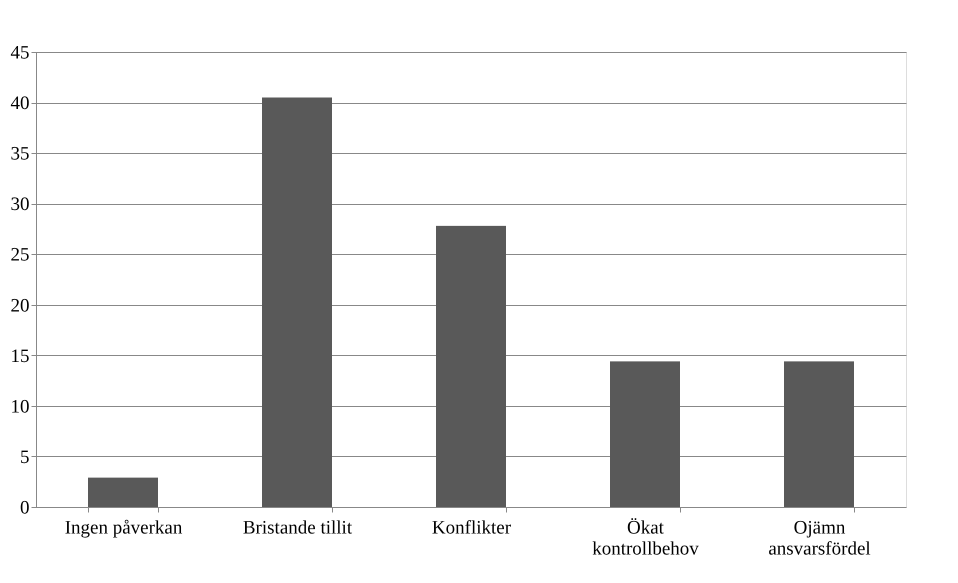  Describe the element at coordinates (646, 539) in the screenshot. I see `x-tick-label: Ökat kontrollbehov` at that location.